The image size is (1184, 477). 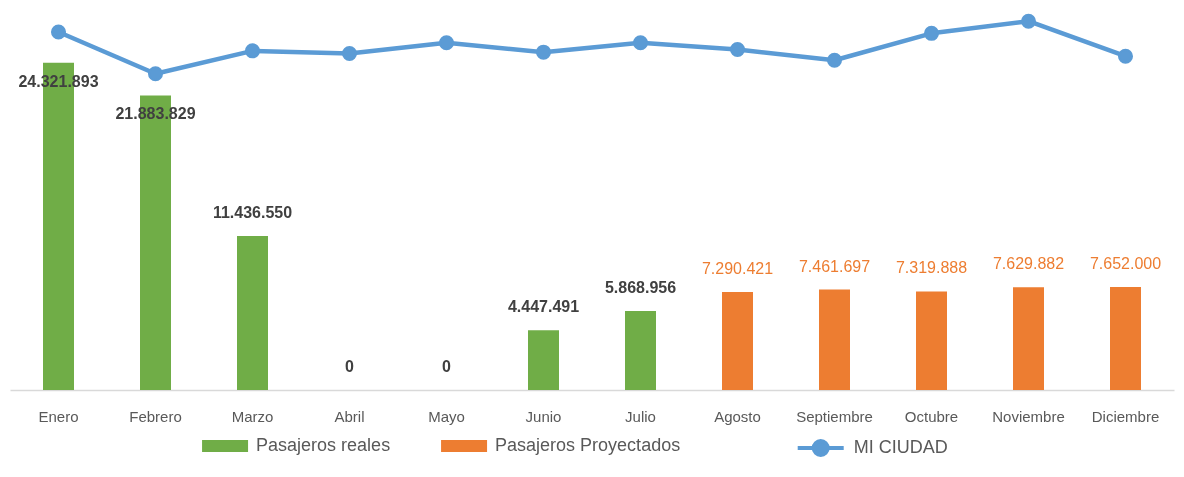 What do you see at coordinates (58, 416) in the screenshot?
I see `x-tick-label: Enero` at bounding box center [58, 416].